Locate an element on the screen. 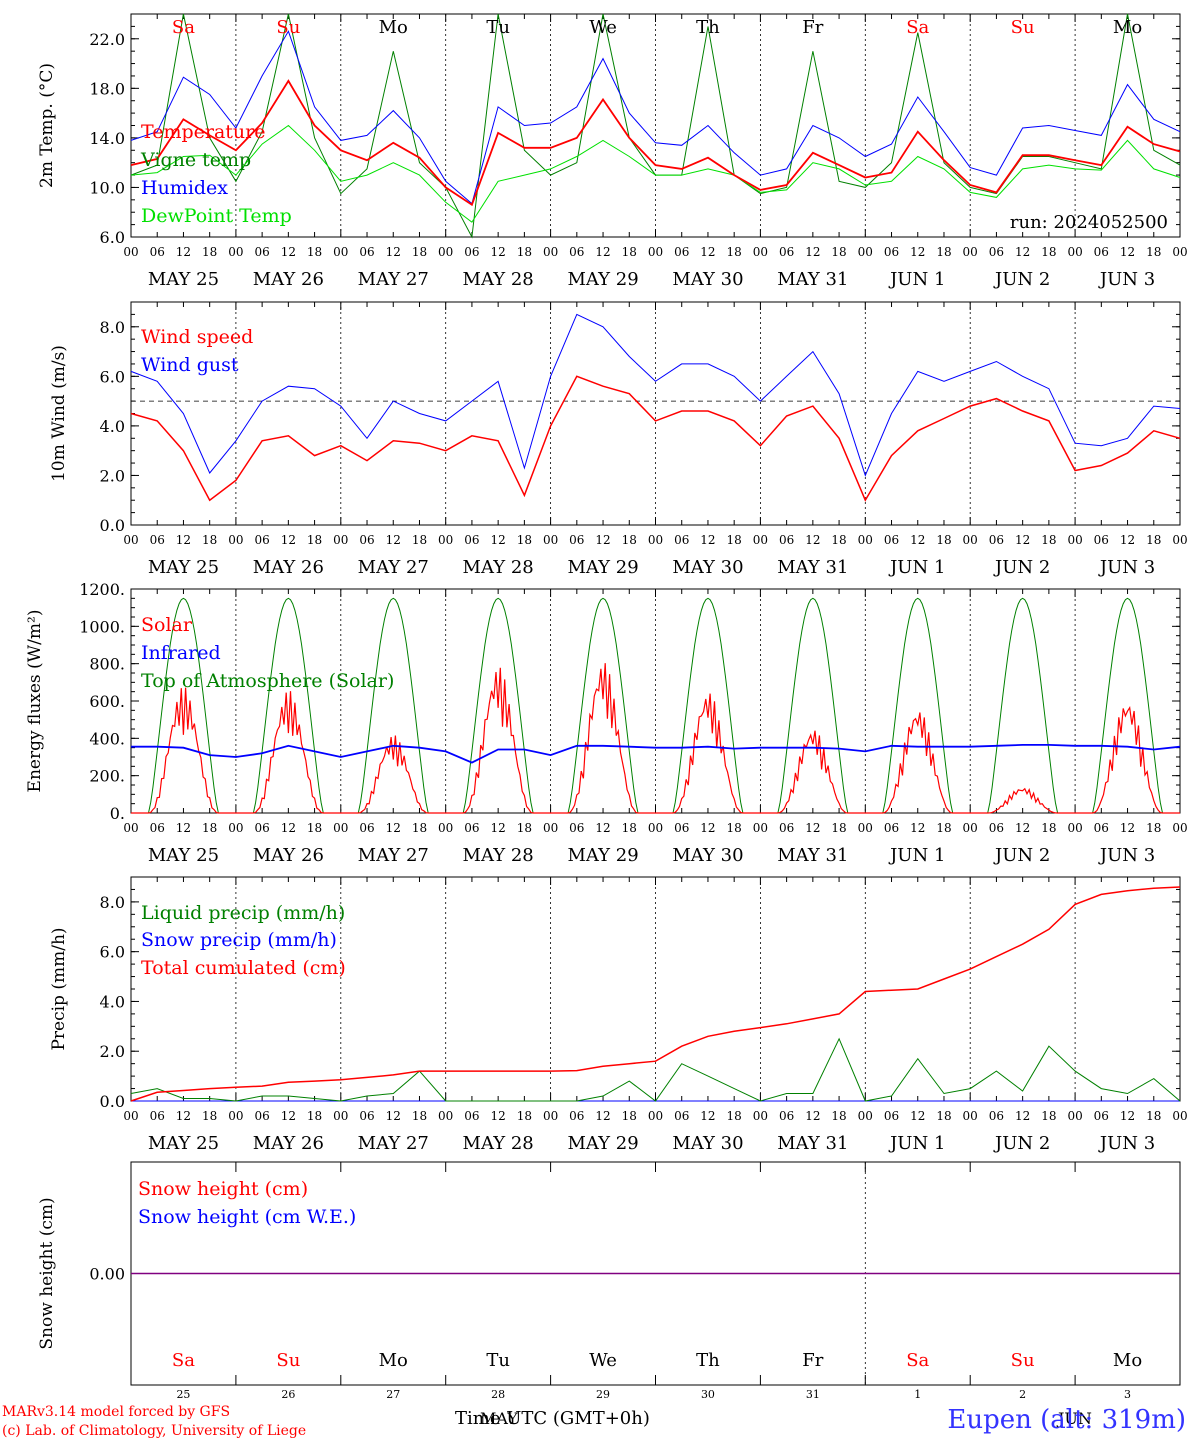 Image resolution: width=1194 pixels, height=1440 pixels. y-tick-label: 600. is located at coordinates (107, 701).